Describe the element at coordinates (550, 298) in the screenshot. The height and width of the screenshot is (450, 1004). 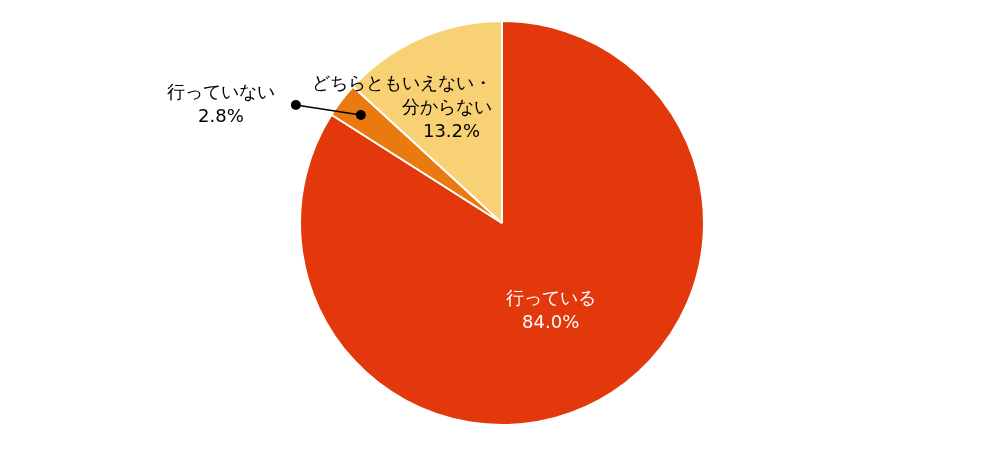
I see `slice-label: 行っている` at that location.